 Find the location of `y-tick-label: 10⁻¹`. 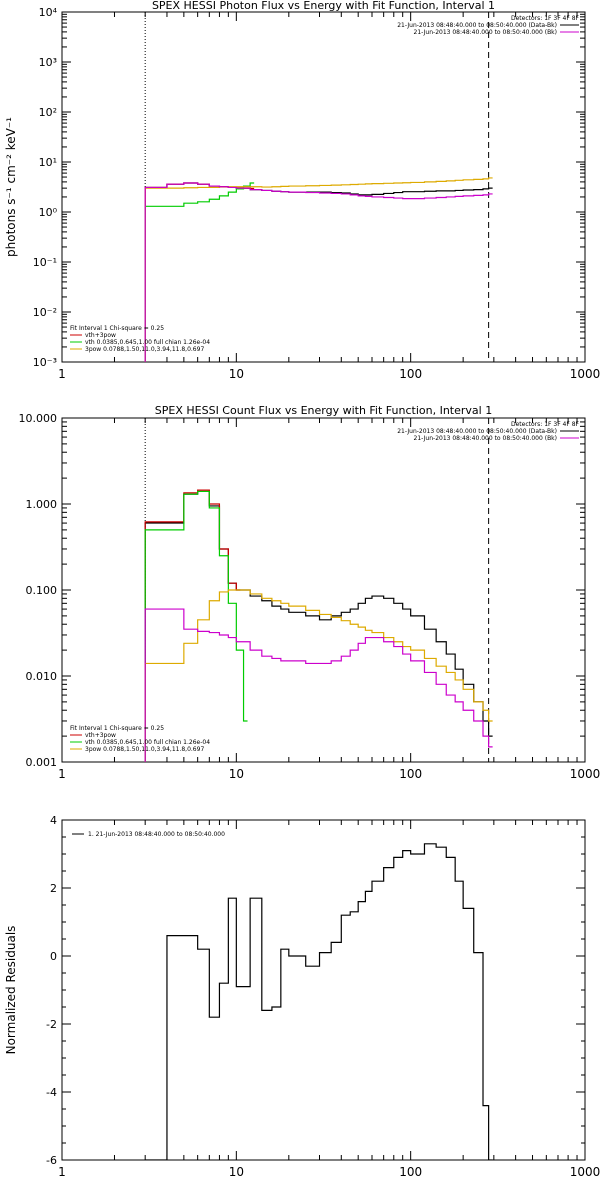

y-tick-label: 10⁻¹ is located at coordinates (45, 262).